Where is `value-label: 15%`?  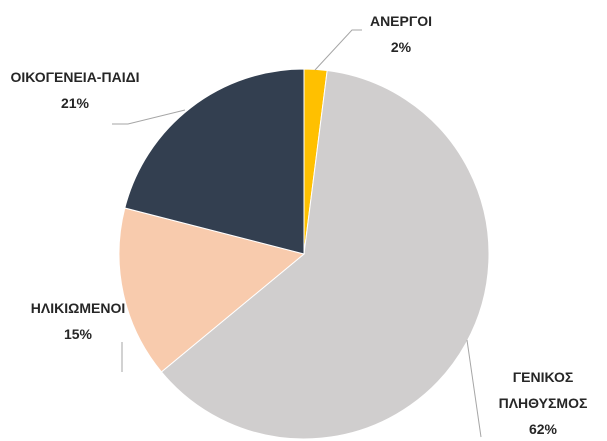 value-label: 15% is located at coordinates (78, 334).